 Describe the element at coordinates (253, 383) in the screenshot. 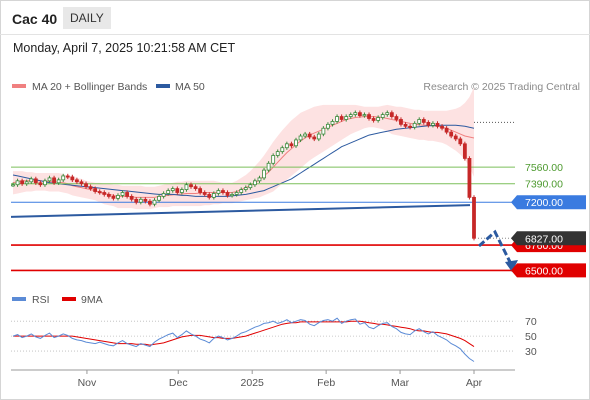

I see `x-tick-label: 2025` at that location.